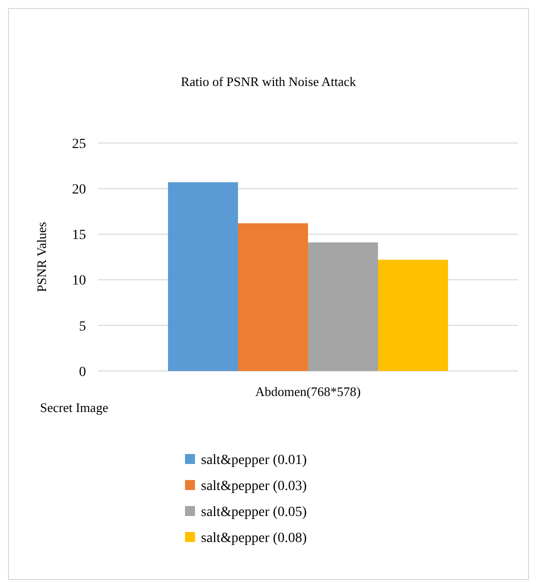  What do you see at coordinates (74, 407) in the screenshot?
I see `x-axis-title: Secret Image` at bounding box center [74, 407].